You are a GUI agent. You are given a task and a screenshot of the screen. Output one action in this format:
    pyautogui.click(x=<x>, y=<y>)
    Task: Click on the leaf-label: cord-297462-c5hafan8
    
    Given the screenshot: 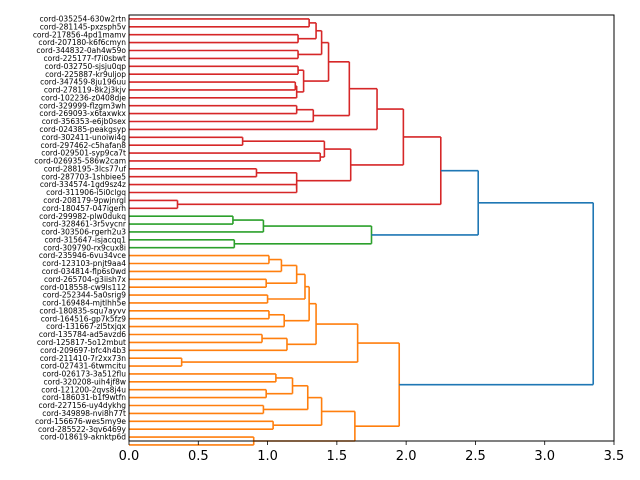 What is the action you would take?
    pyautogui.click(x=84, y=145)
    